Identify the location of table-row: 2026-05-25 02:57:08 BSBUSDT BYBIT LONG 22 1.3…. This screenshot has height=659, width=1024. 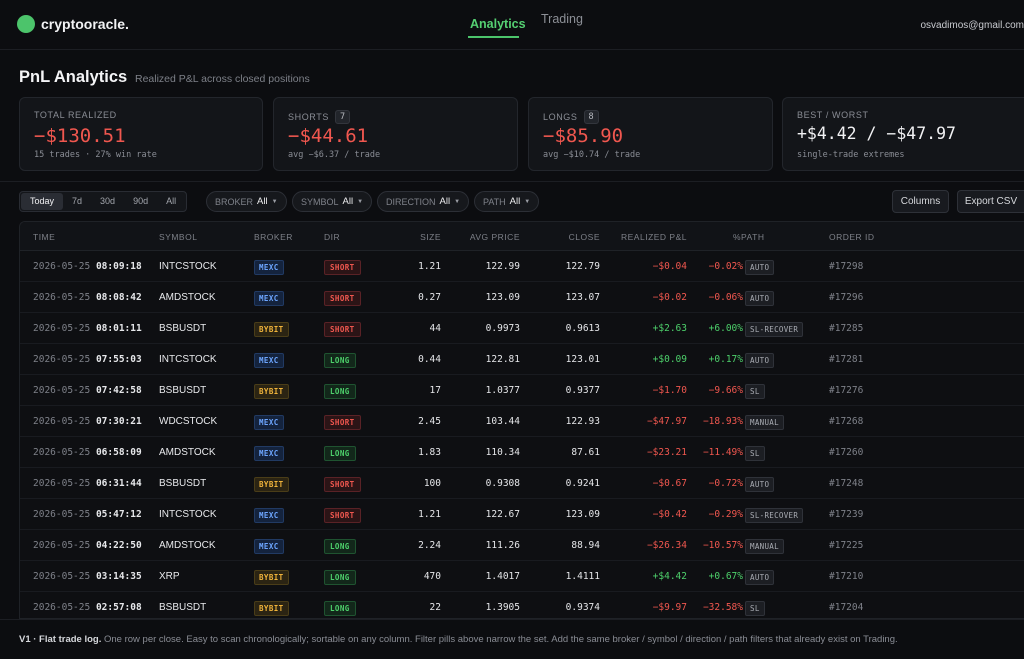
(522, 605).